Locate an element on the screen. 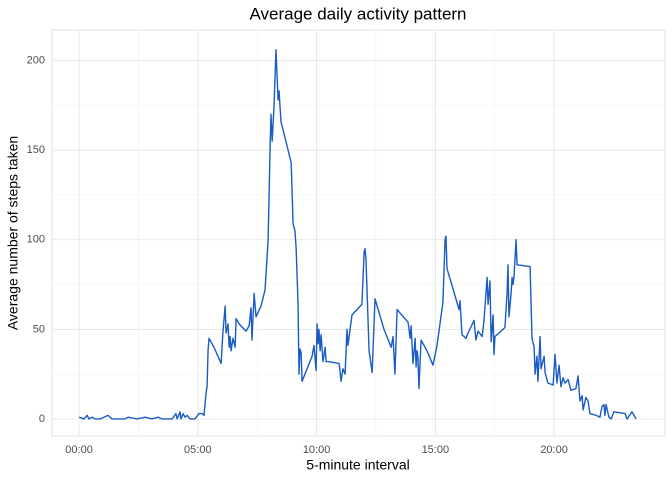  y-tick-label: 0 is located at coordinates (42, 419).